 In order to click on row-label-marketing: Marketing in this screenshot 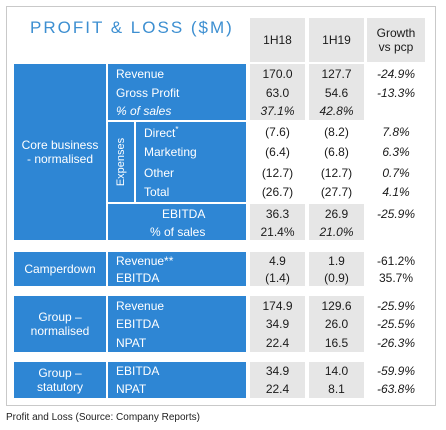, I will do `click(170, 152)`.